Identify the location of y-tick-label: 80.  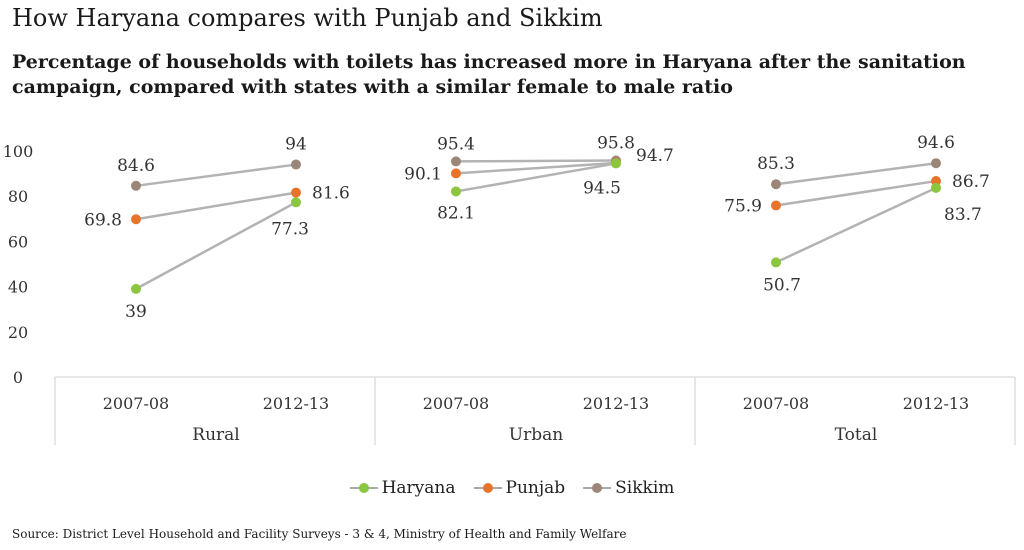
(18, 196).